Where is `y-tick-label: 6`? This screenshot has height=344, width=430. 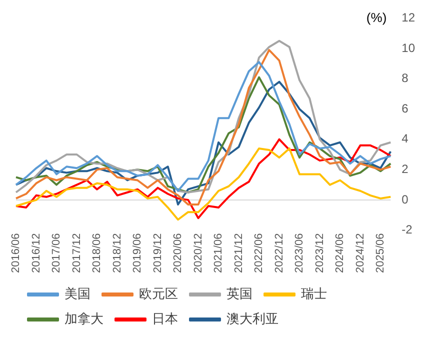 y-tick-label: 6 is located at coordinates (405, 108).